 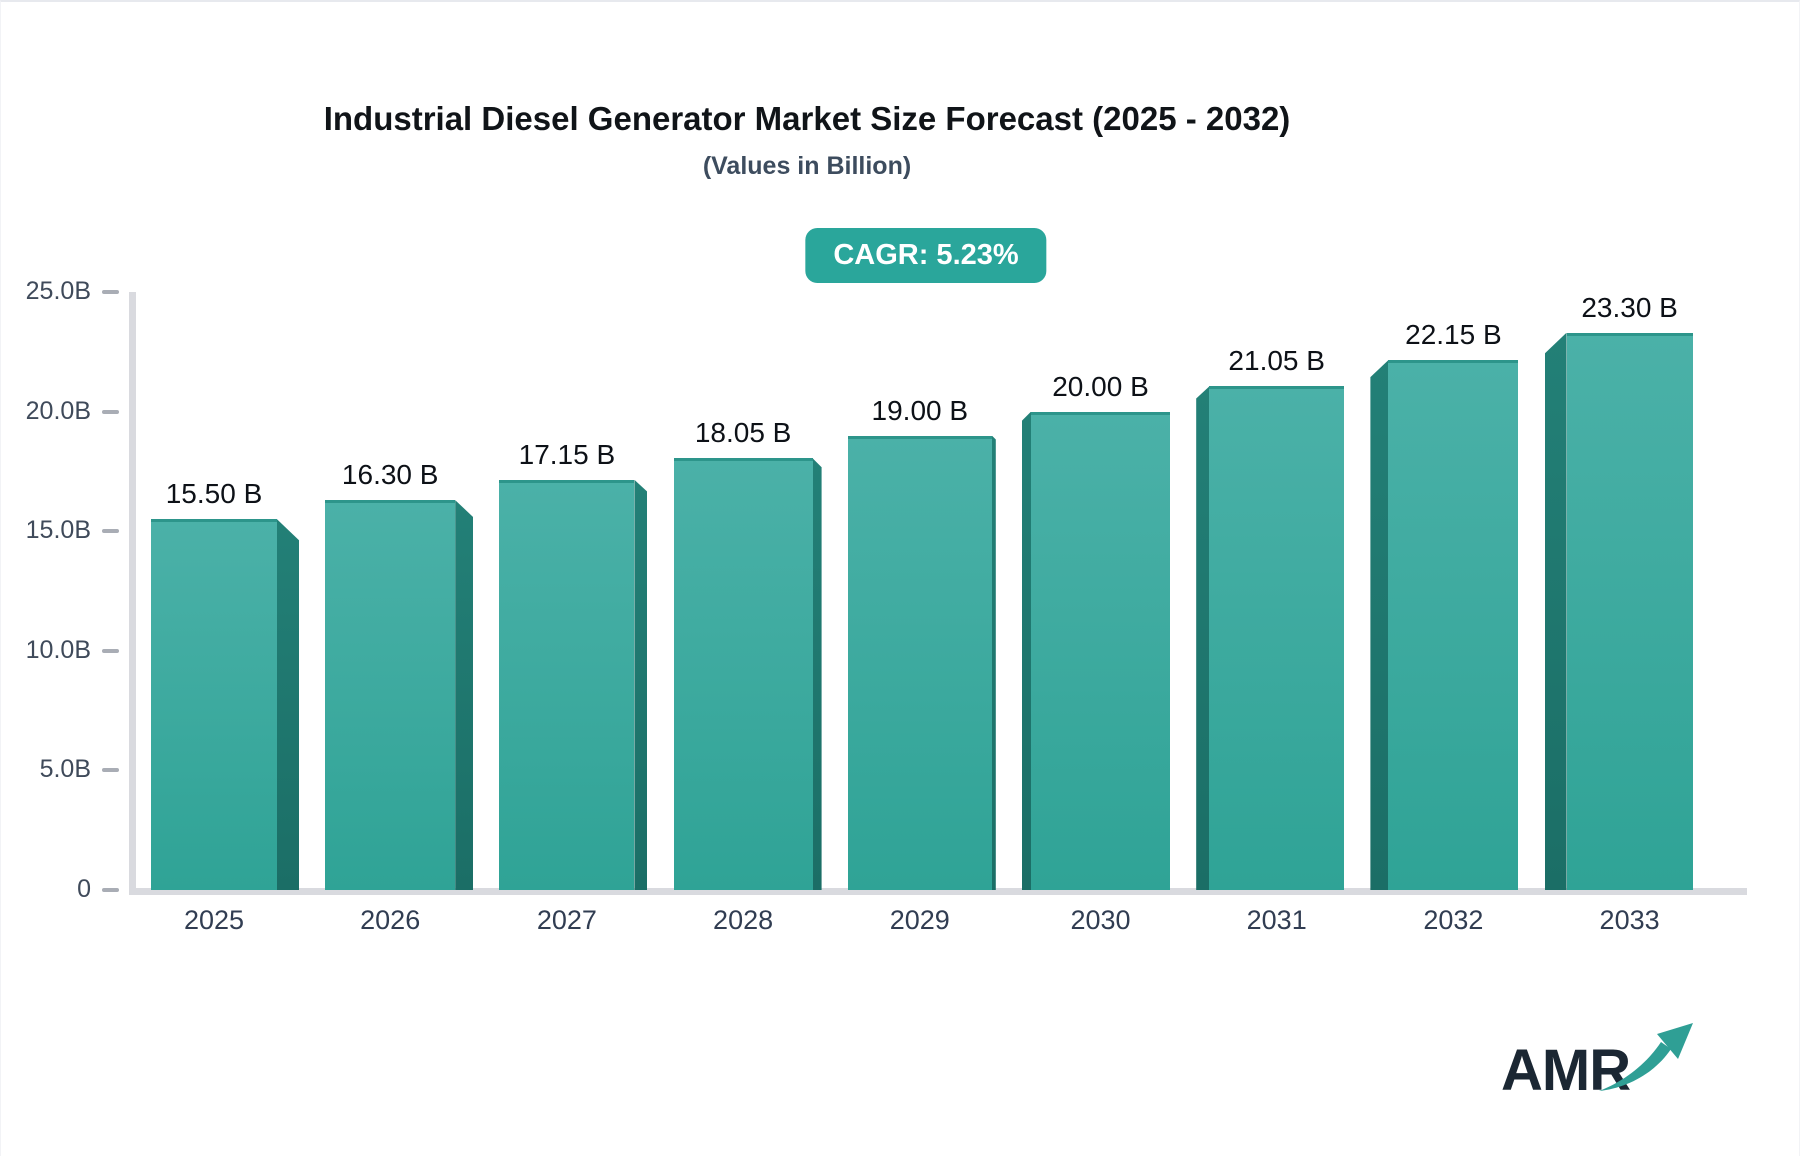 What do you see at coordinates (919, 920) in the screenshot?
I see `x-tick-label: 2029` at bounding box center [919, 920].